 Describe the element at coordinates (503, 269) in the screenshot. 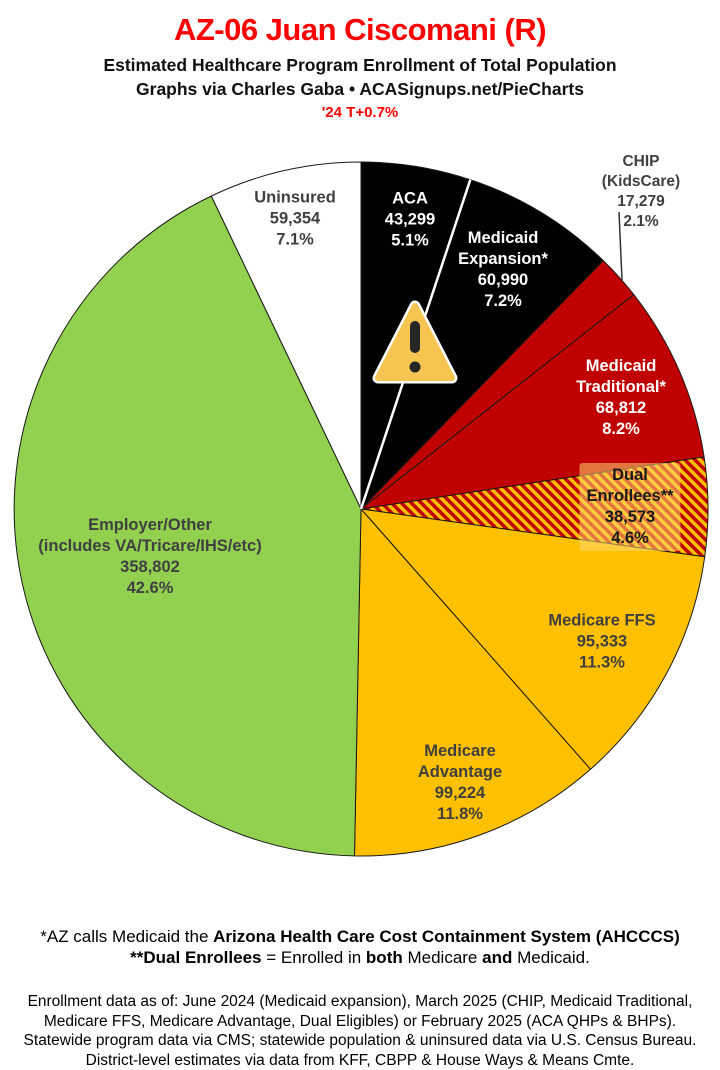

I see `slice-label-medicaid-expansion: Medicaid Expansion* 60,990 7.2%` at that location.